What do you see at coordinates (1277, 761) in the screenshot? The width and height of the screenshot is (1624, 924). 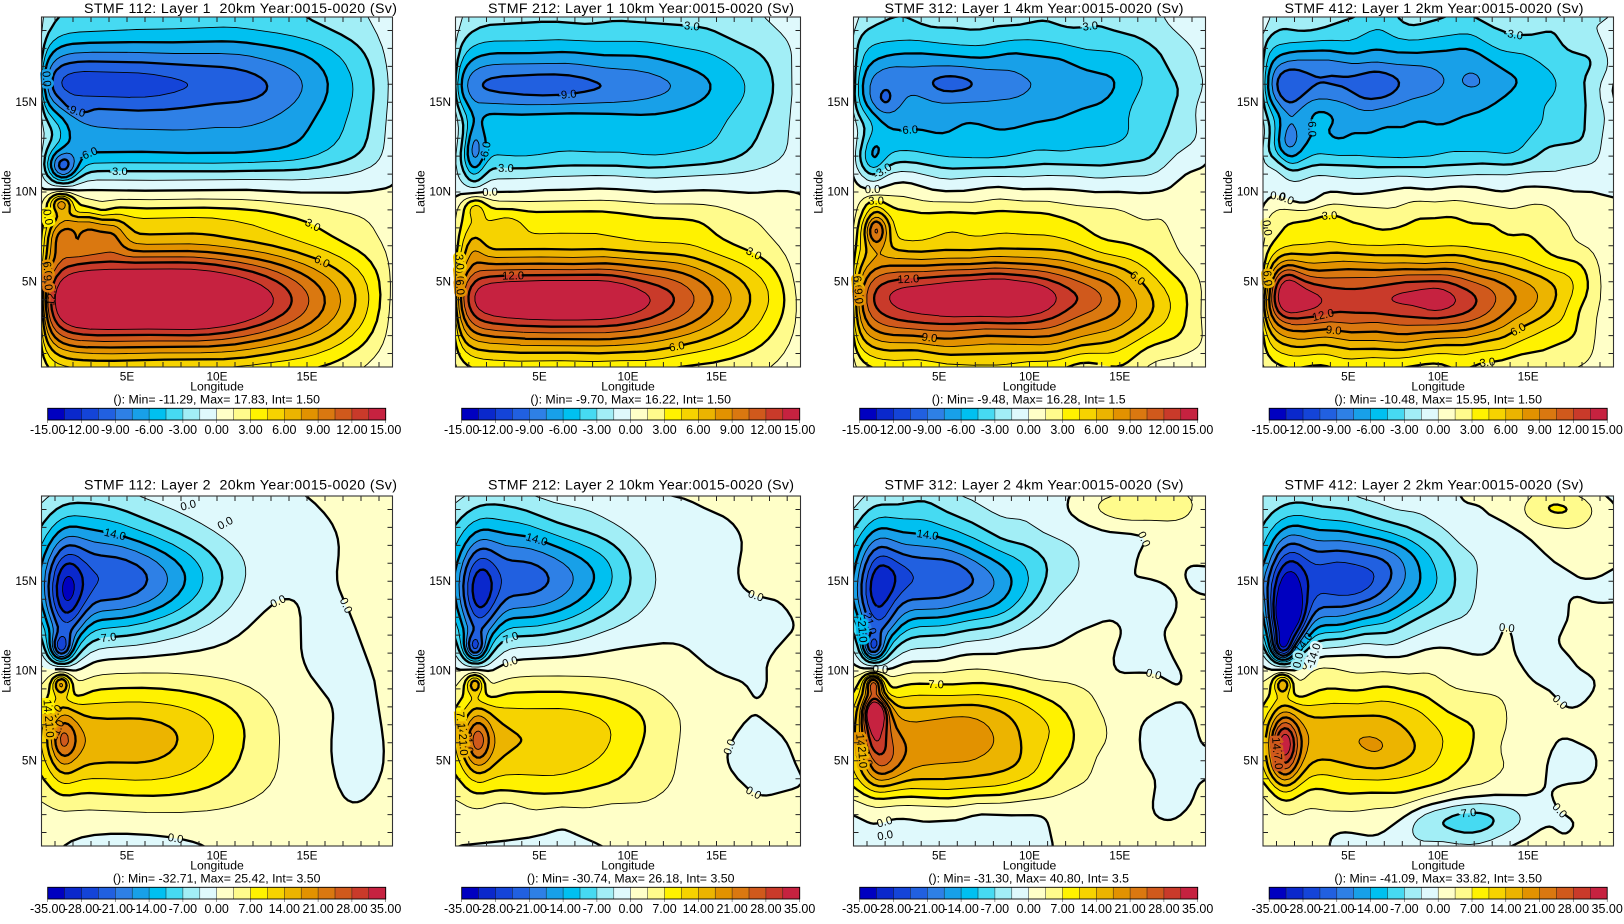 I see `svg-text: 7.0` at bounding box center [1277, 761].